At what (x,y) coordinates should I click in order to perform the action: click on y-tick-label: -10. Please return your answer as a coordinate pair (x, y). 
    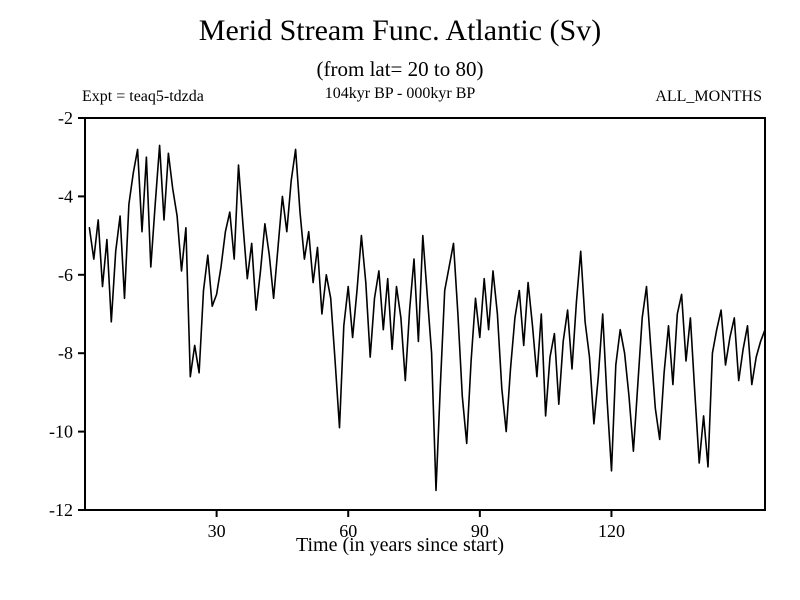
    Looking at the image, I should click on (61, 432).